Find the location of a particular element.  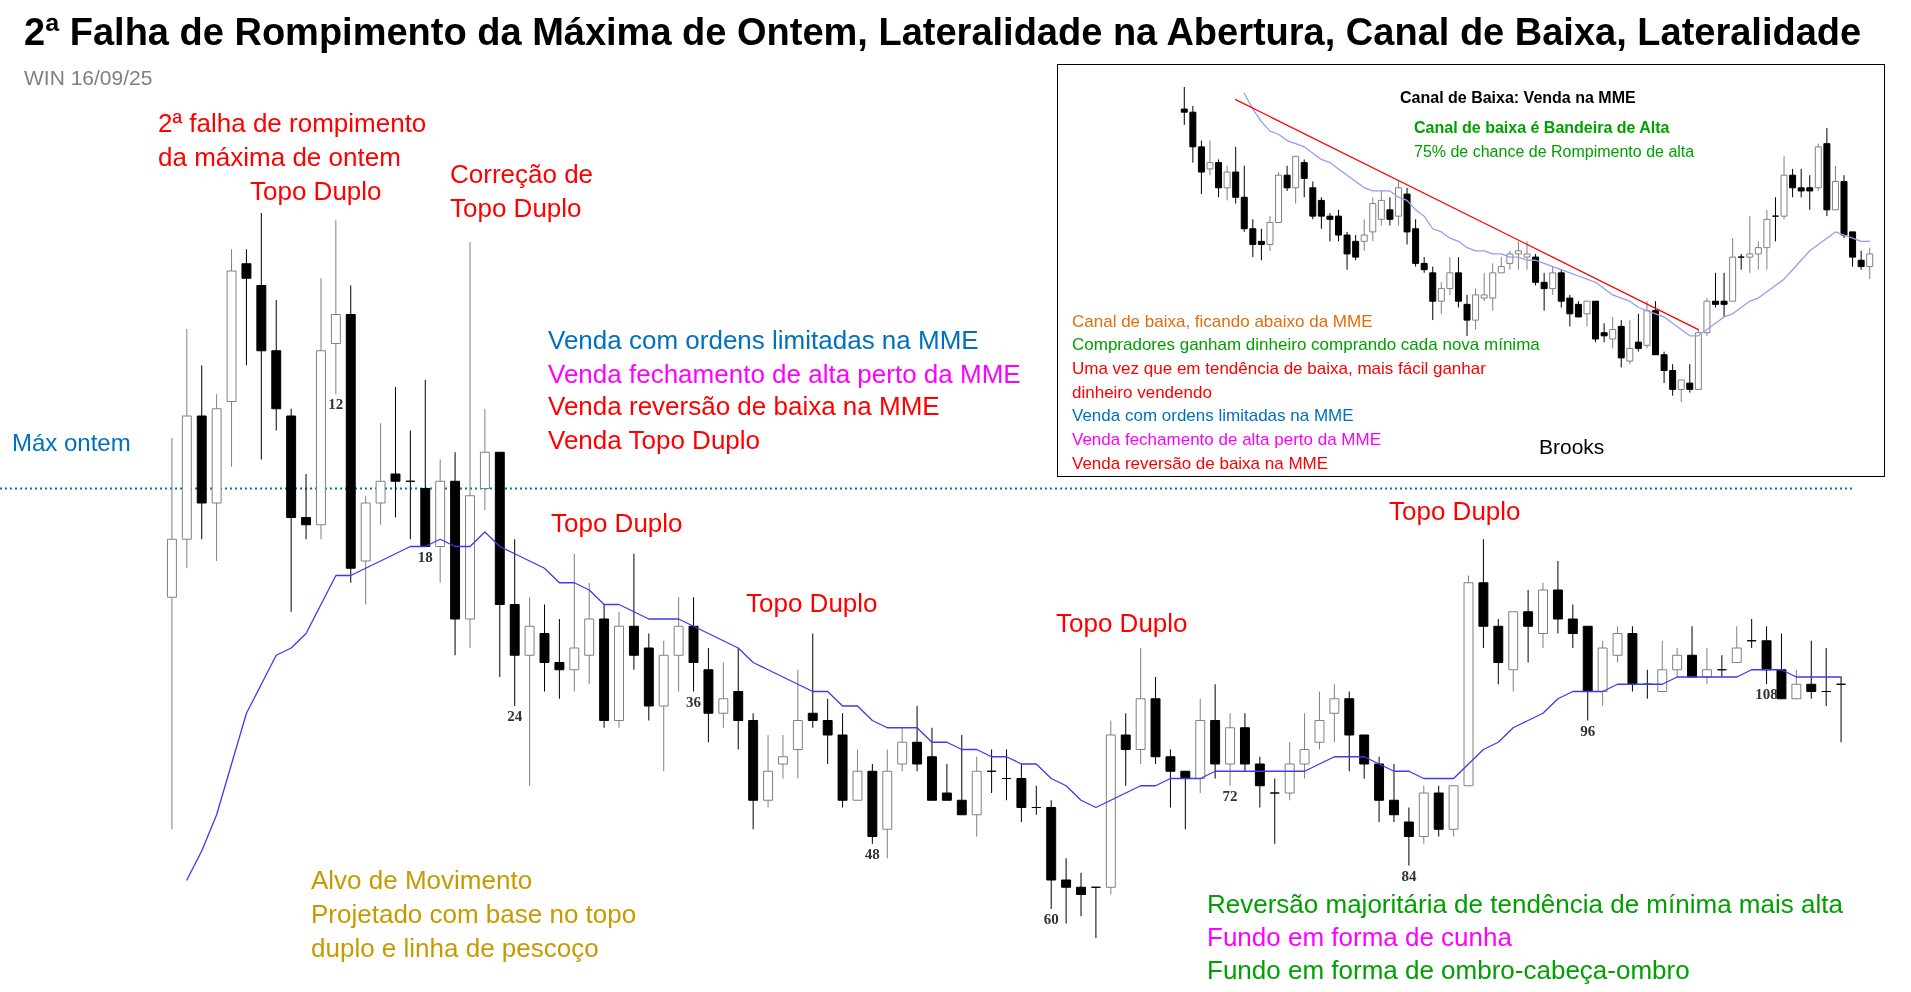

annotation: Canal de baixa, ficando abaixo da MME is located at coordinates (1222, 321).